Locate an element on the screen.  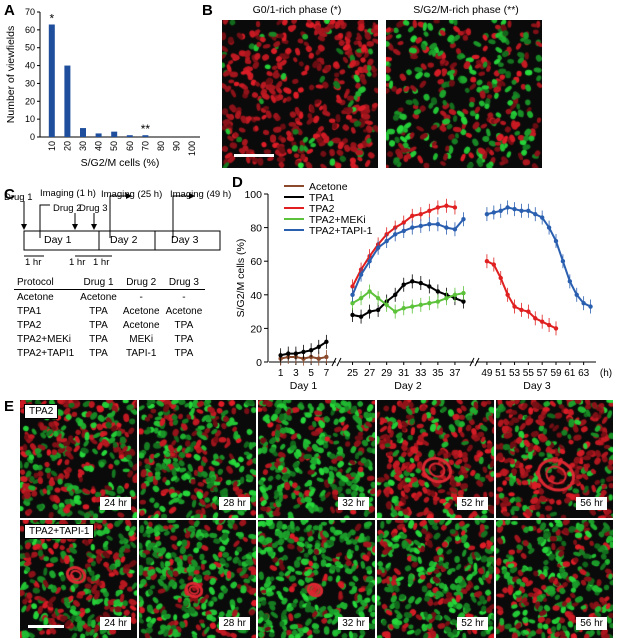
protocol-cell: TPA2+TAPI1 is located at coordinates (46, 353).